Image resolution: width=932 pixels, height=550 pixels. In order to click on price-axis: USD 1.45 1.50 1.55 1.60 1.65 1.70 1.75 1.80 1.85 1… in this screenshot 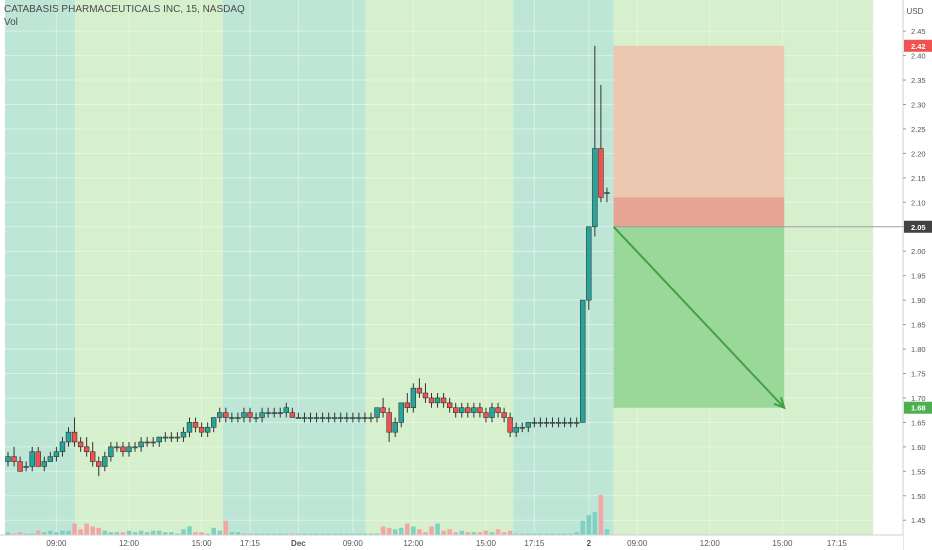, I will do `click(917, 275)`.